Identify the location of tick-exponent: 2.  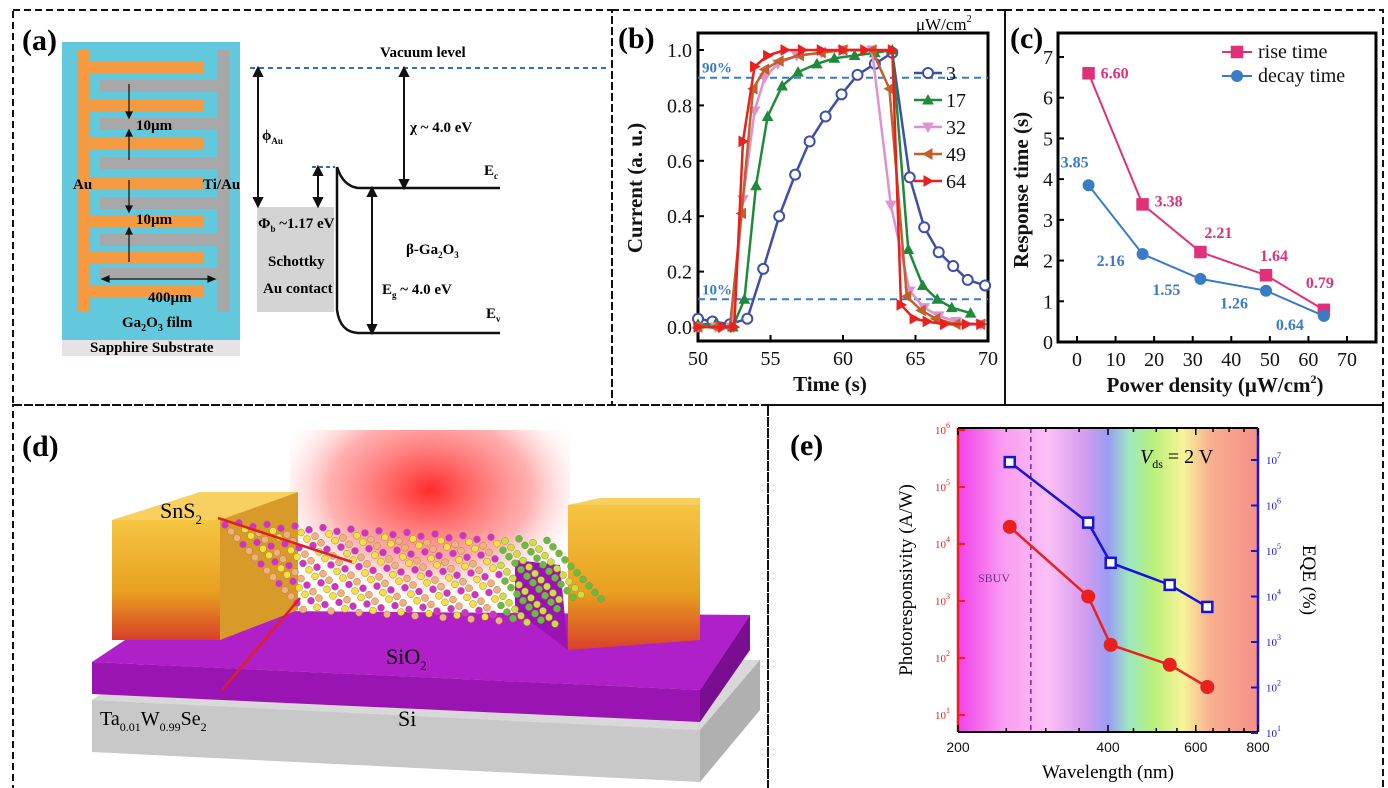
(1279, 683).